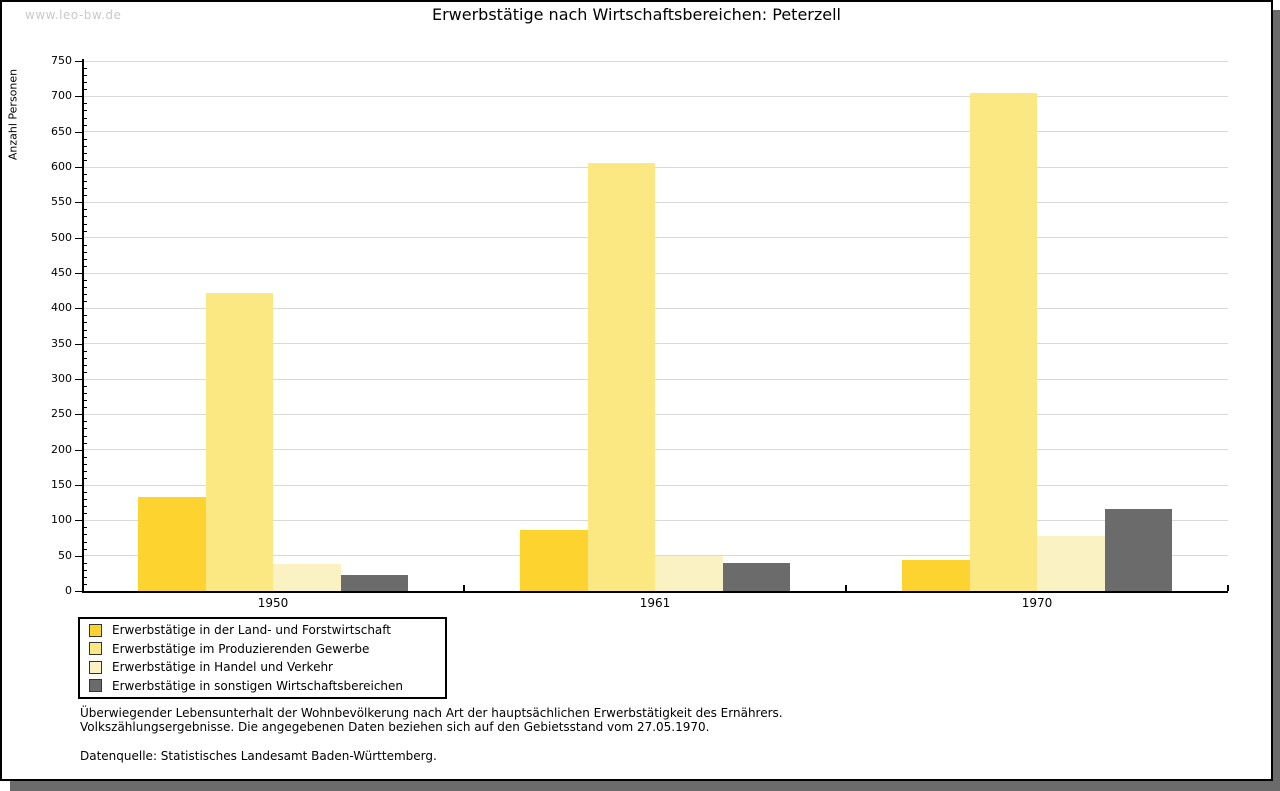 Image resolution: width=1280 pixels, height=791 pixels. Describe the element at coordinates (273, 603) in the screenshot. I see `x-tick-label: 1950` at that location.